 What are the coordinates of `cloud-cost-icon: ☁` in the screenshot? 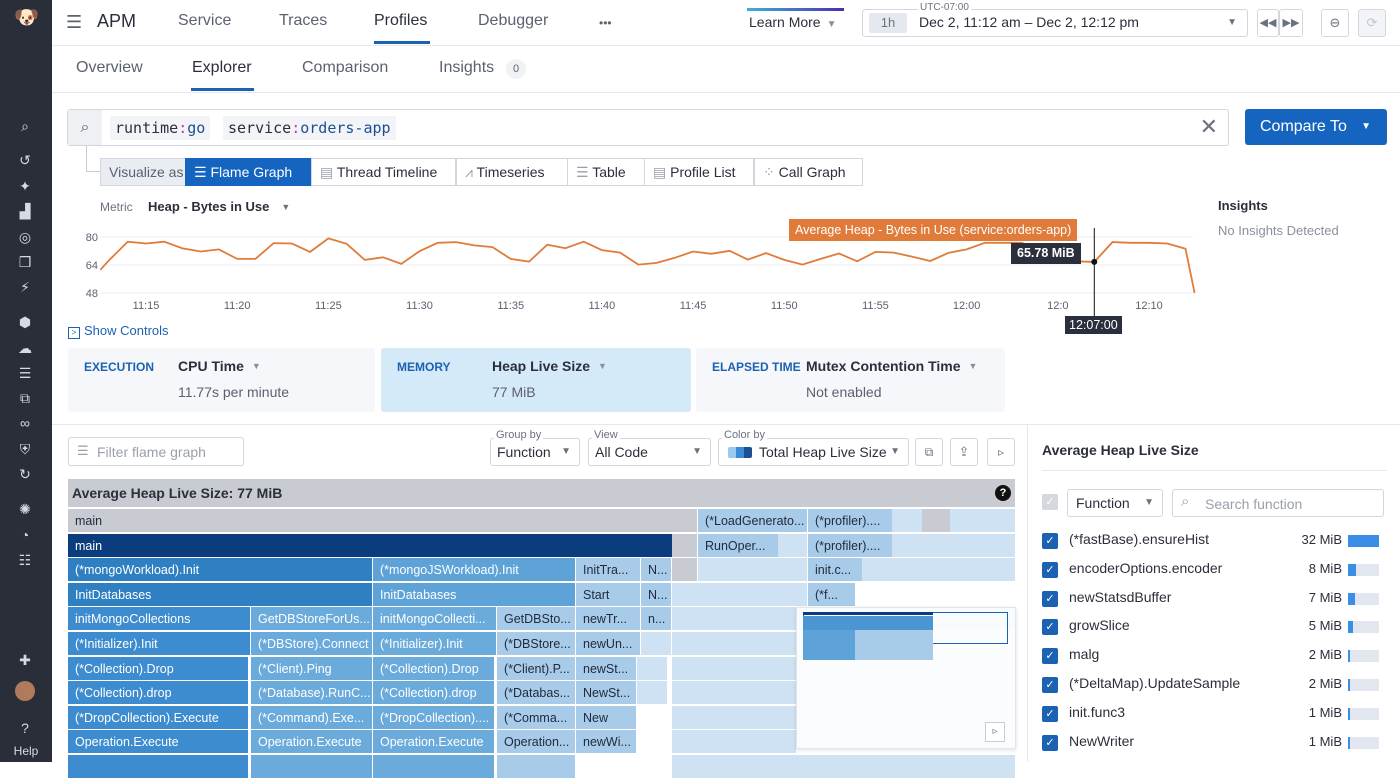 It's located at (25, 348).